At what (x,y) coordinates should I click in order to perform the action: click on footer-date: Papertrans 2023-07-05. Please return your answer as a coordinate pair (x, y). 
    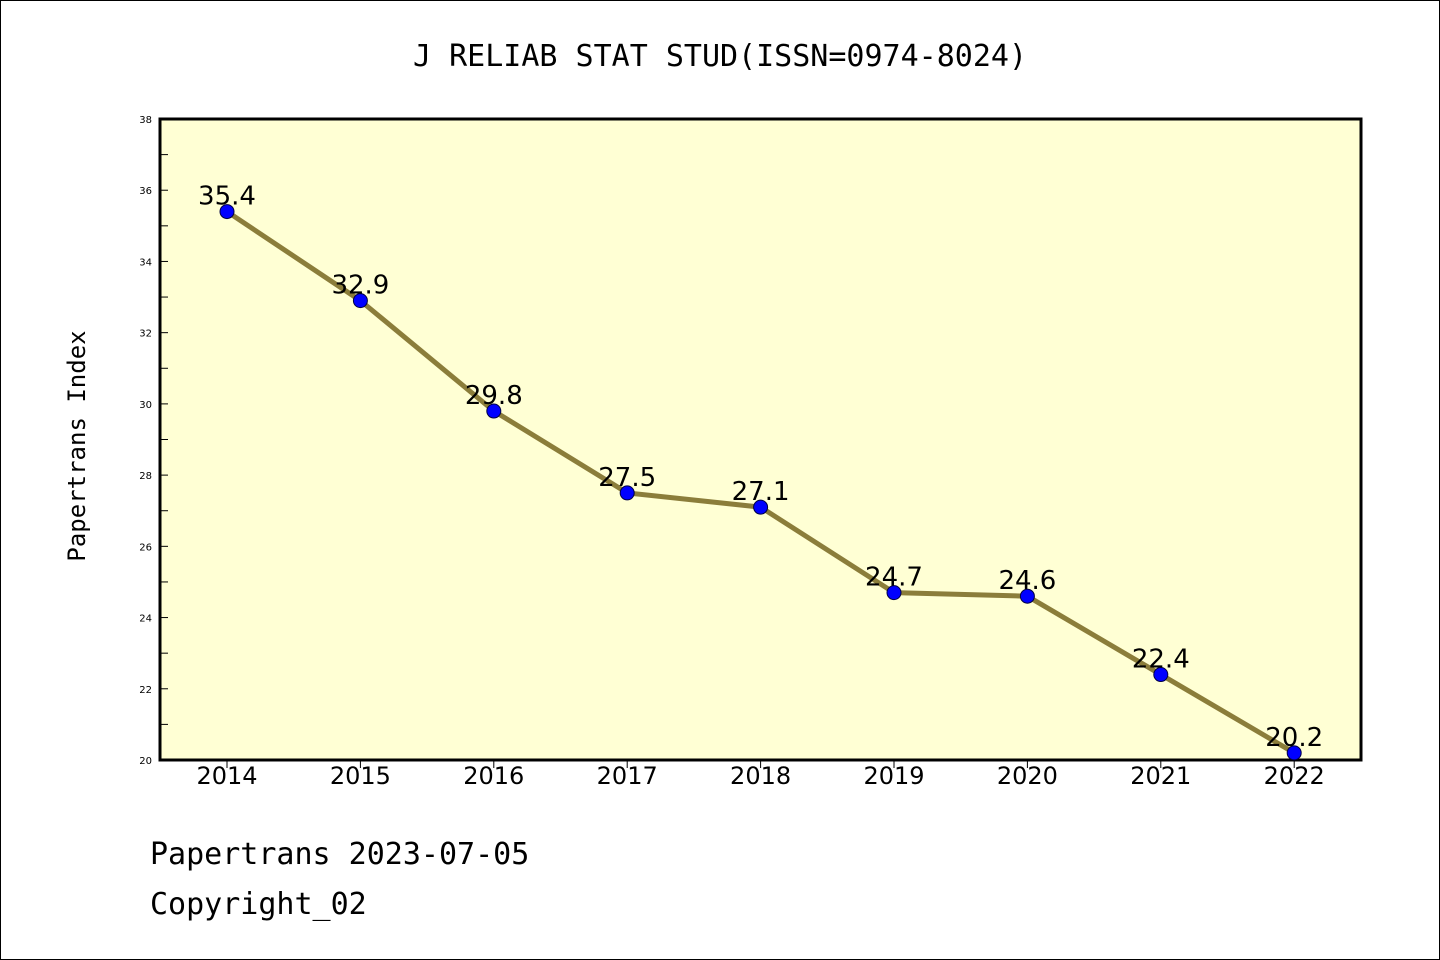
    Looking at the image, I should click on (339, 854).